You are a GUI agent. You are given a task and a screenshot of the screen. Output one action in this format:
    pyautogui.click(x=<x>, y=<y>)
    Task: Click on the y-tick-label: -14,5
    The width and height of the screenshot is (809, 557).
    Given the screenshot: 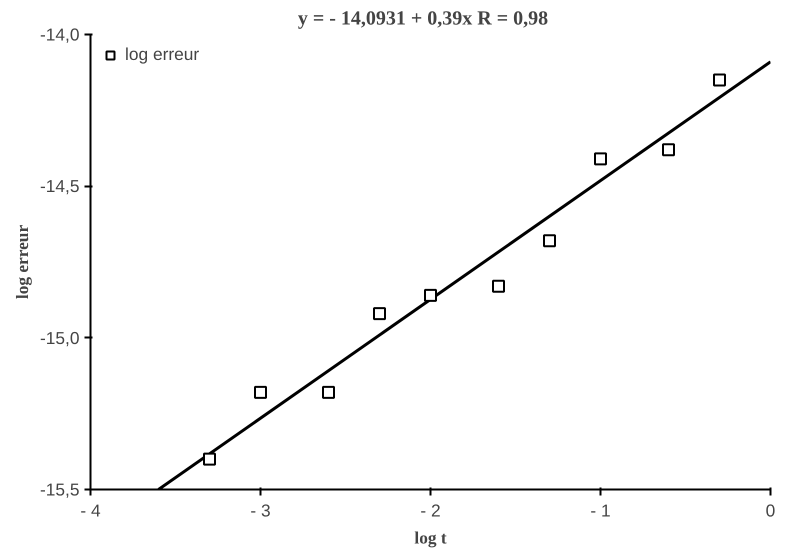 What is the action you would take?
    pyautogui.click(x=60, y=186)
    